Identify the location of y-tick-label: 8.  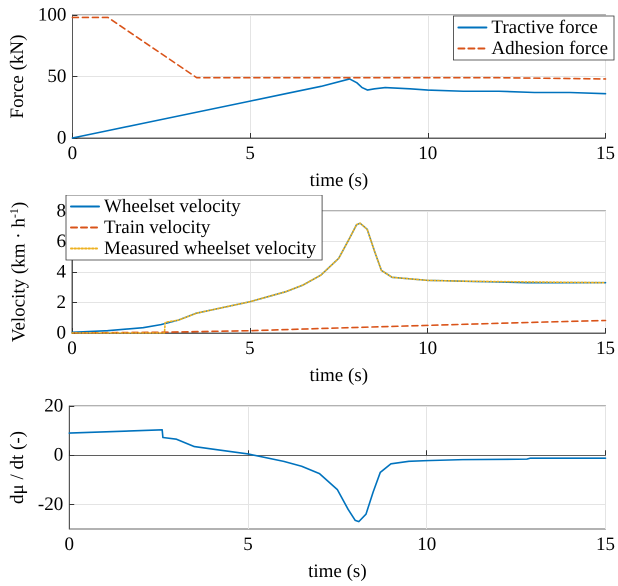
(61, 211).